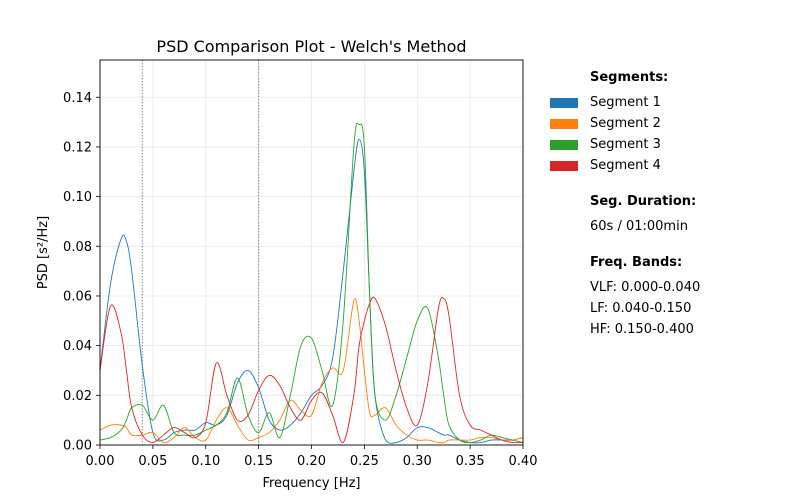 The width and height of the screenshot is (800, 500). Describe the element at coordinates (641, 308) in the screenshot. I see `legend-band-lf: LF: 0.040-0.150` at that location.